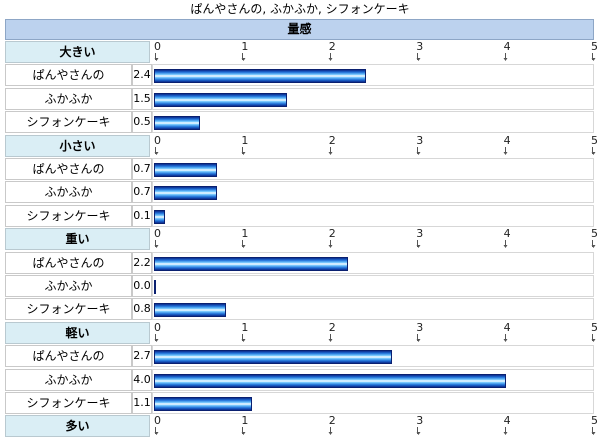  What do you see at coordinates (142, 286) in the screenshot?
I see `data-value-label: 0.0` at bounding box center [142, 286].